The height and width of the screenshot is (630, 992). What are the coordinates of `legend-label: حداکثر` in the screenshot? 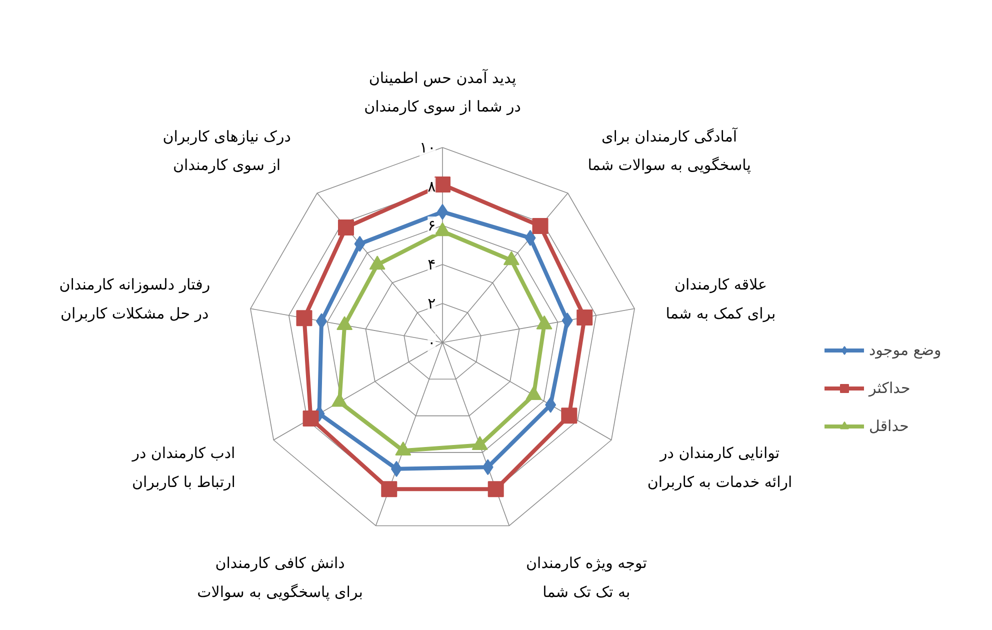 It's located at (889, 388).